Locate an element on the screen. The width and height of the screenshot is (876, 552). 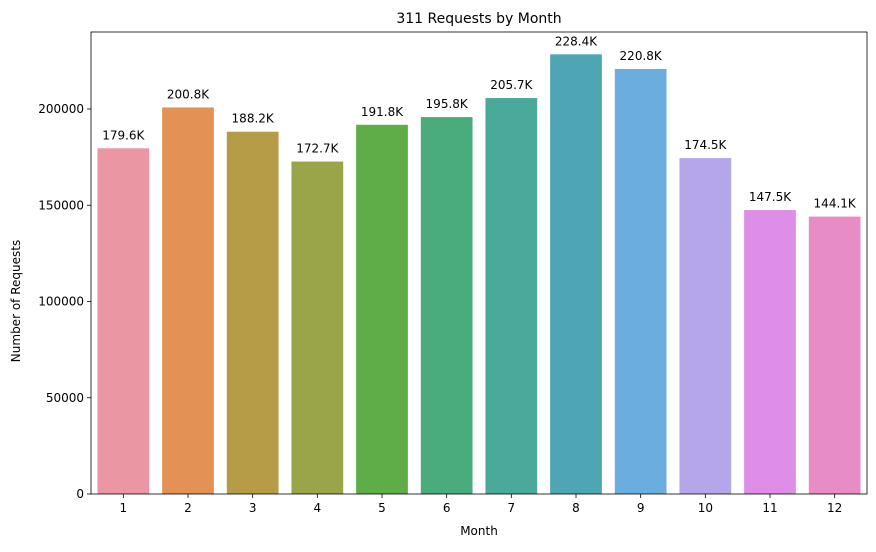
data-label-month-7: 205.7K is located at coordinates (511, 85).